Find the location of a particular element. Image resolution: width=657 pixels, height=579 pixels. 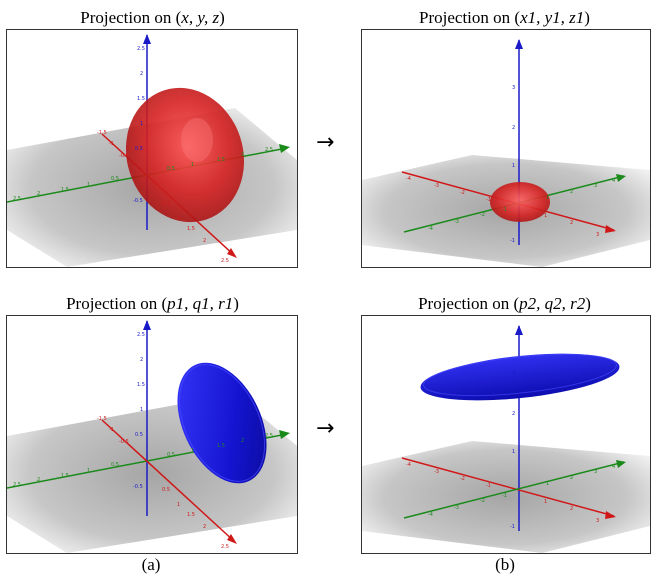

ground-plane is located at coordinates (506, 497).